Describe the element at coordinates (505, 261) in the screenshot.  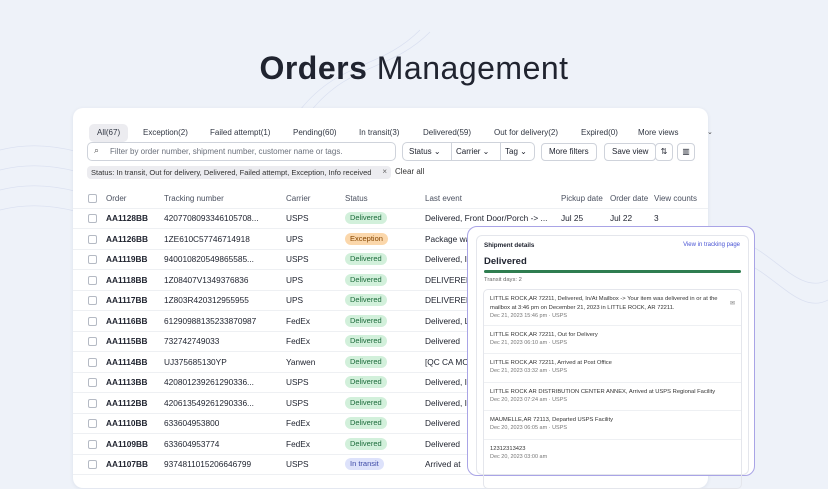
I see `shipment-status: Delivered` at that location.